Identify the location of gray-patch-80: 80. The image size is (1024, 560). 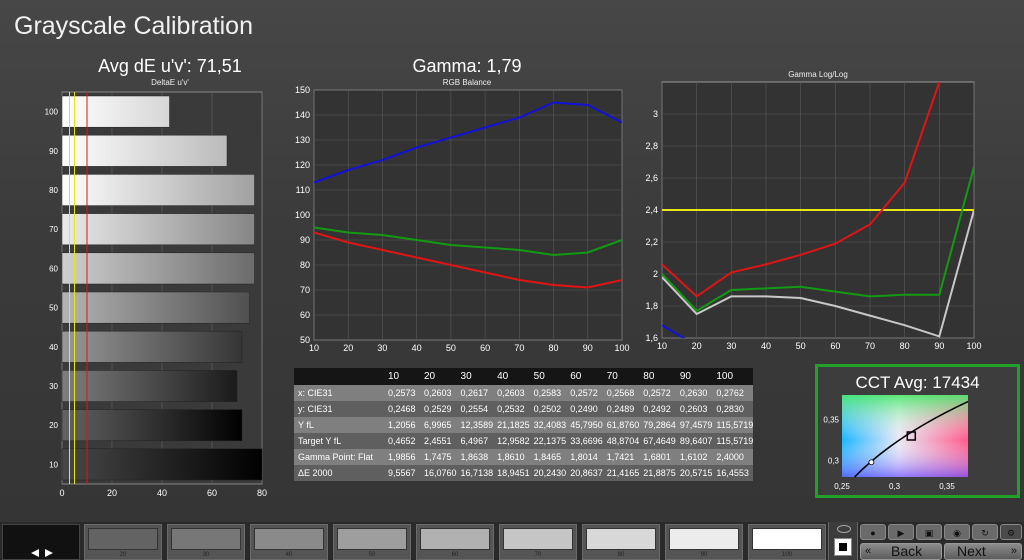
(621, 542).